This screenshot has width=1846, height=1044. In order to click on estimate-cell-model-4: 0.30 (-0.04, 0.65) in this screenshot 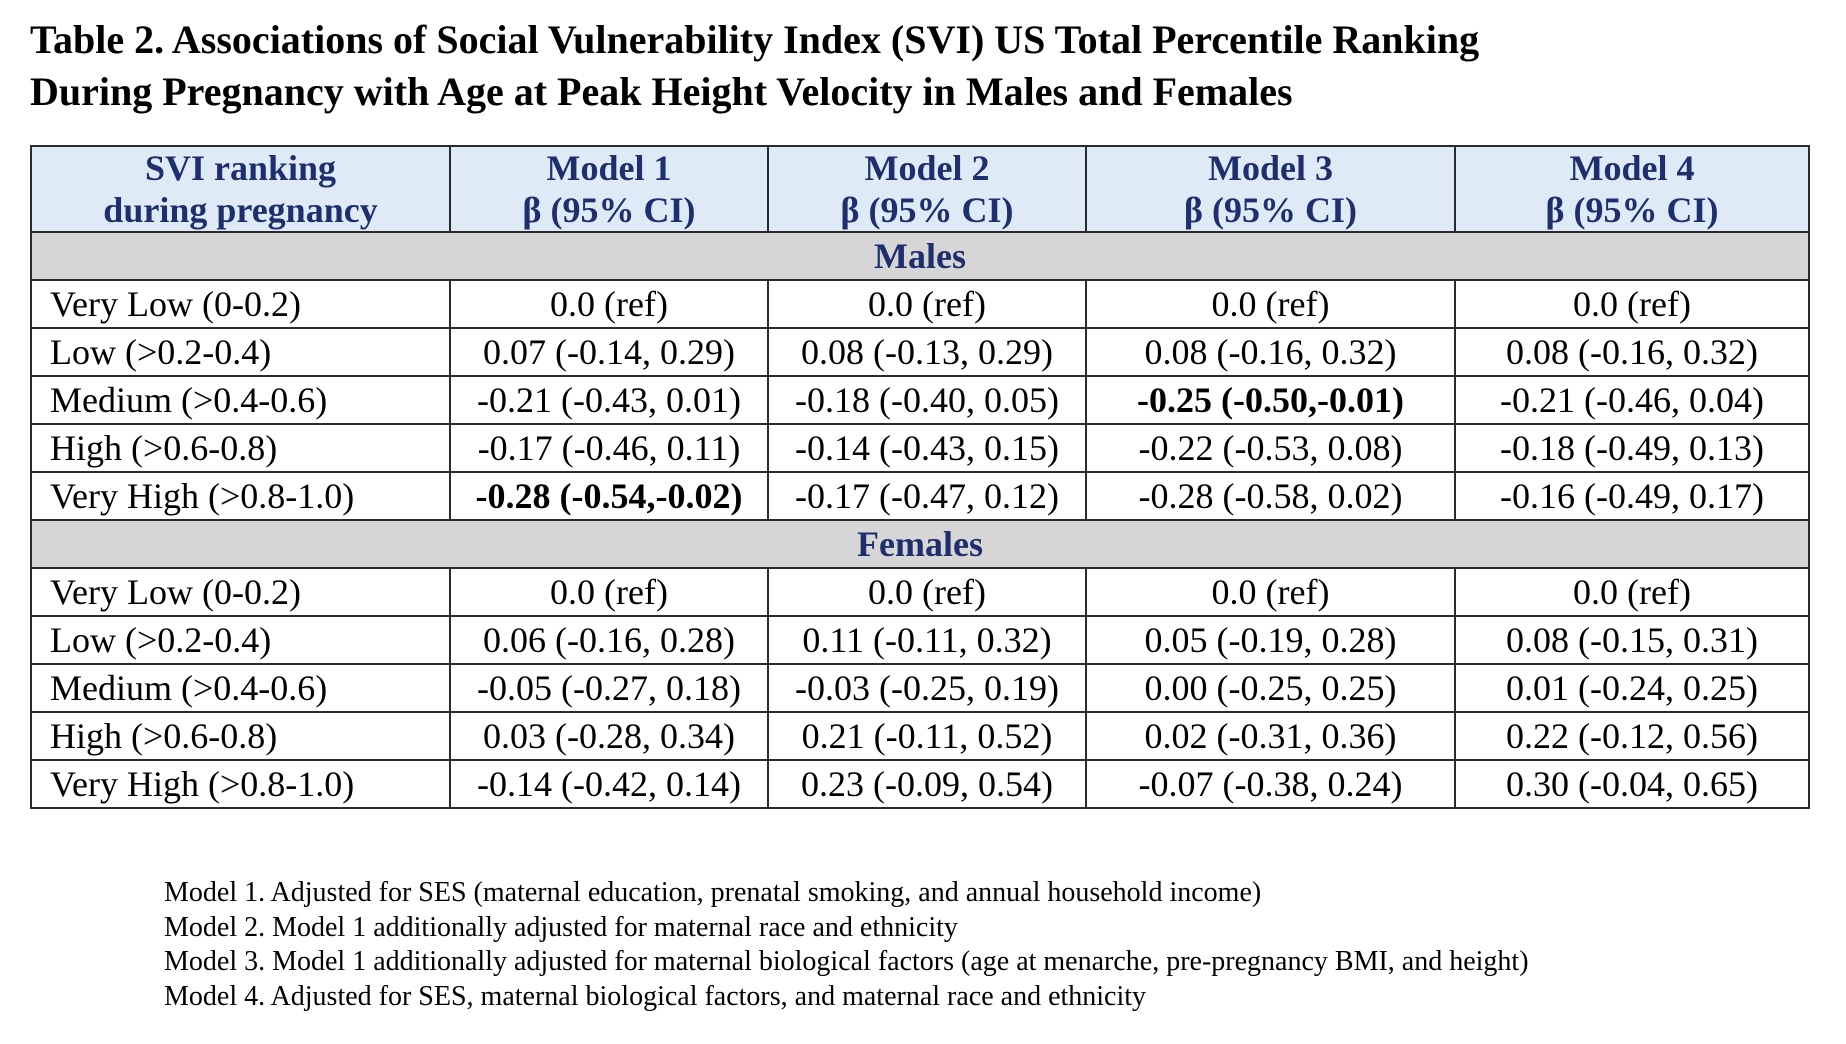, I will do `click(1632, 784)`.